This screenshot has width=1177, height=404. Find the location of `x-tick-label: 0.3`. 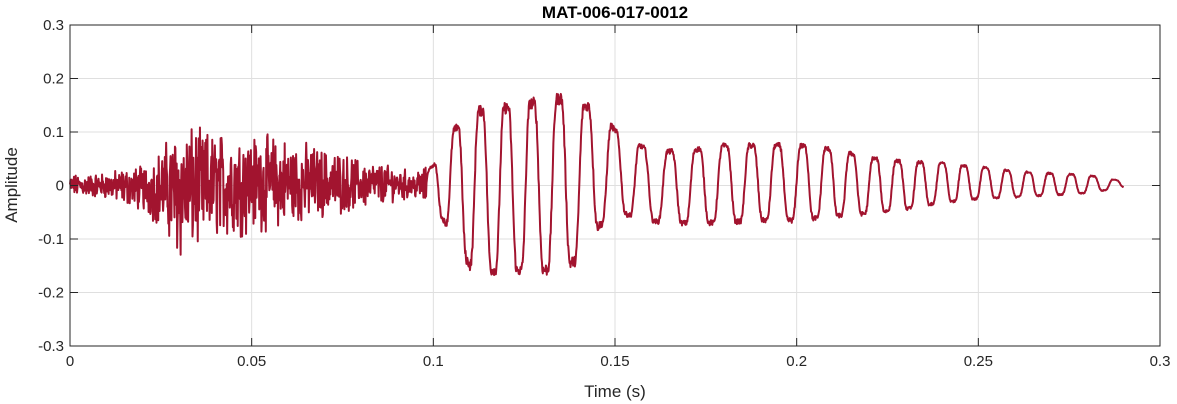

x-tick-label: 0.3 is located at coordinates (1160, 361).